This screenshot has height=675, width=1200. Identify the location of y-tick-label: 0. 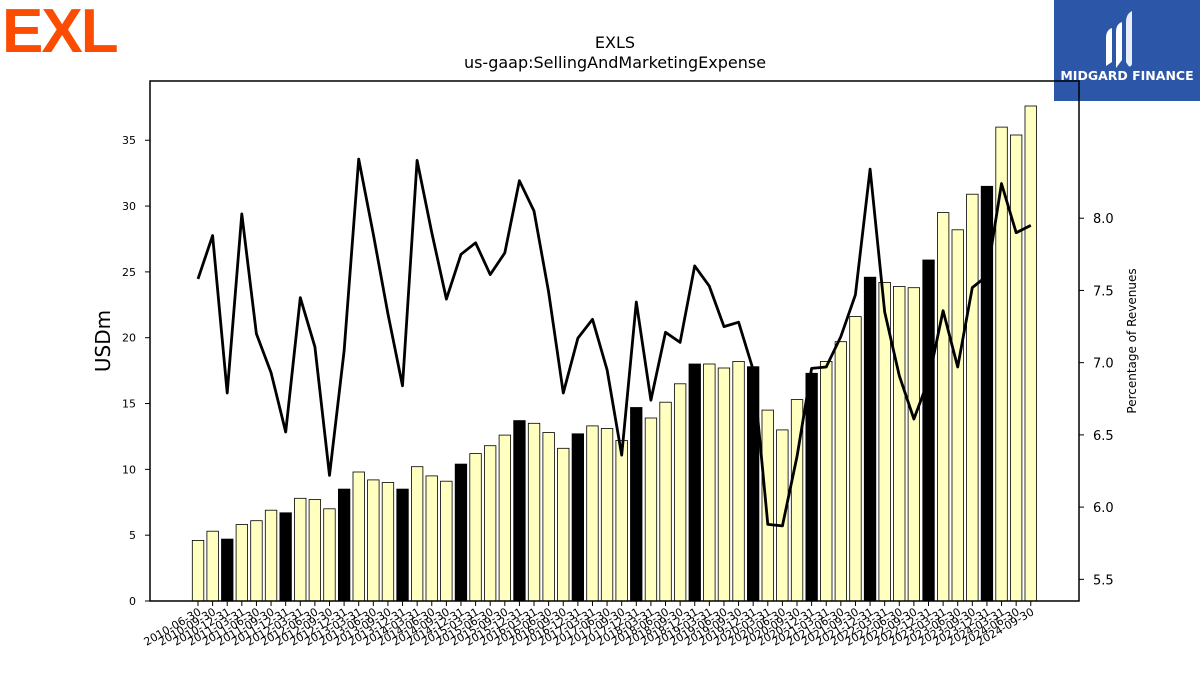
(132, 601).